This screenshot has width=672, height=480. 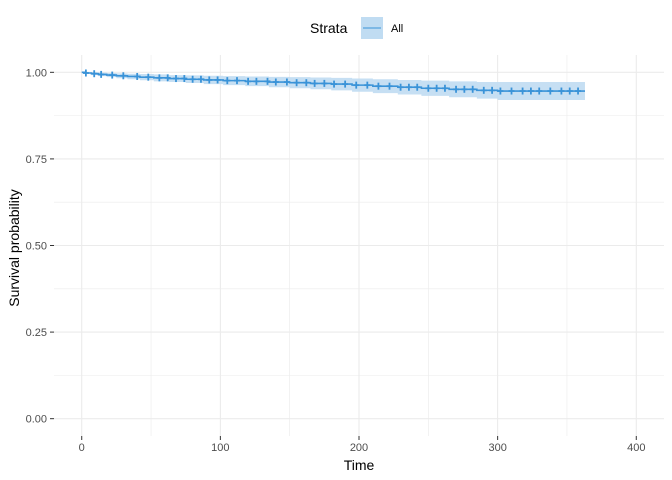 What do you see at coordinates (14, 248) in the screenshot?
I see `y-axis-title: Survival probability` at bounding box center [14, 248].